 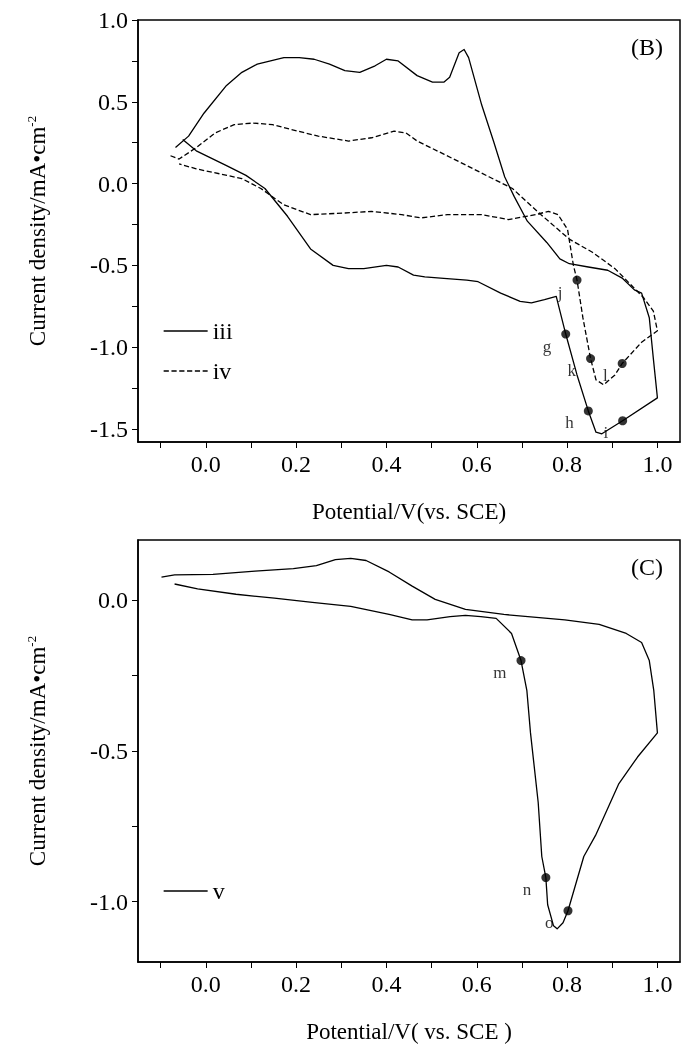 What do you see at coordinates (222, 371) in the screenshot?
I see `legend-label: iv` at bounding box center [222, 371].